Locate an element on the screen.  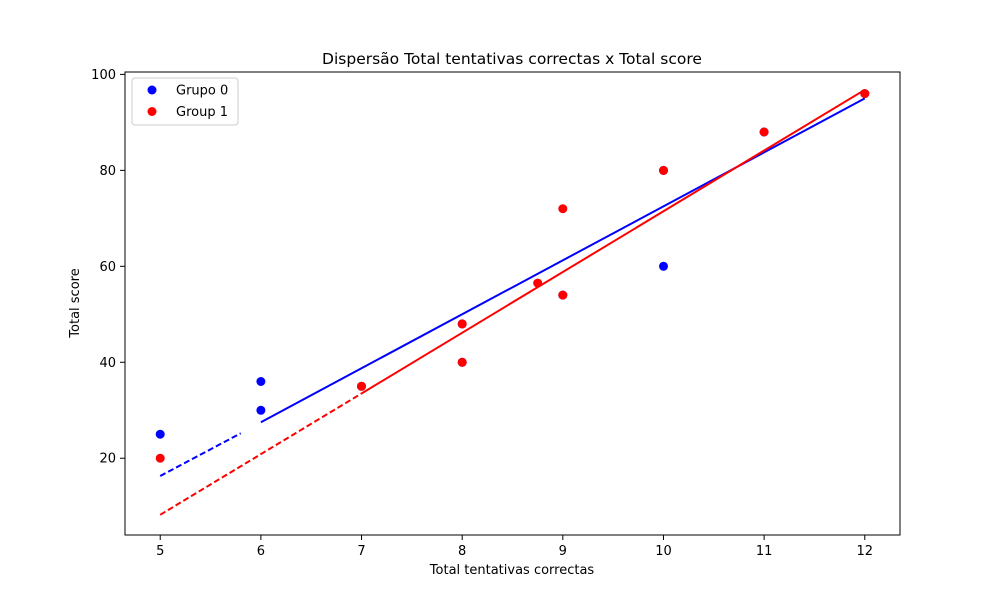
y-axis: 20 40 60 80 100 is located at coordinates (108, 267).